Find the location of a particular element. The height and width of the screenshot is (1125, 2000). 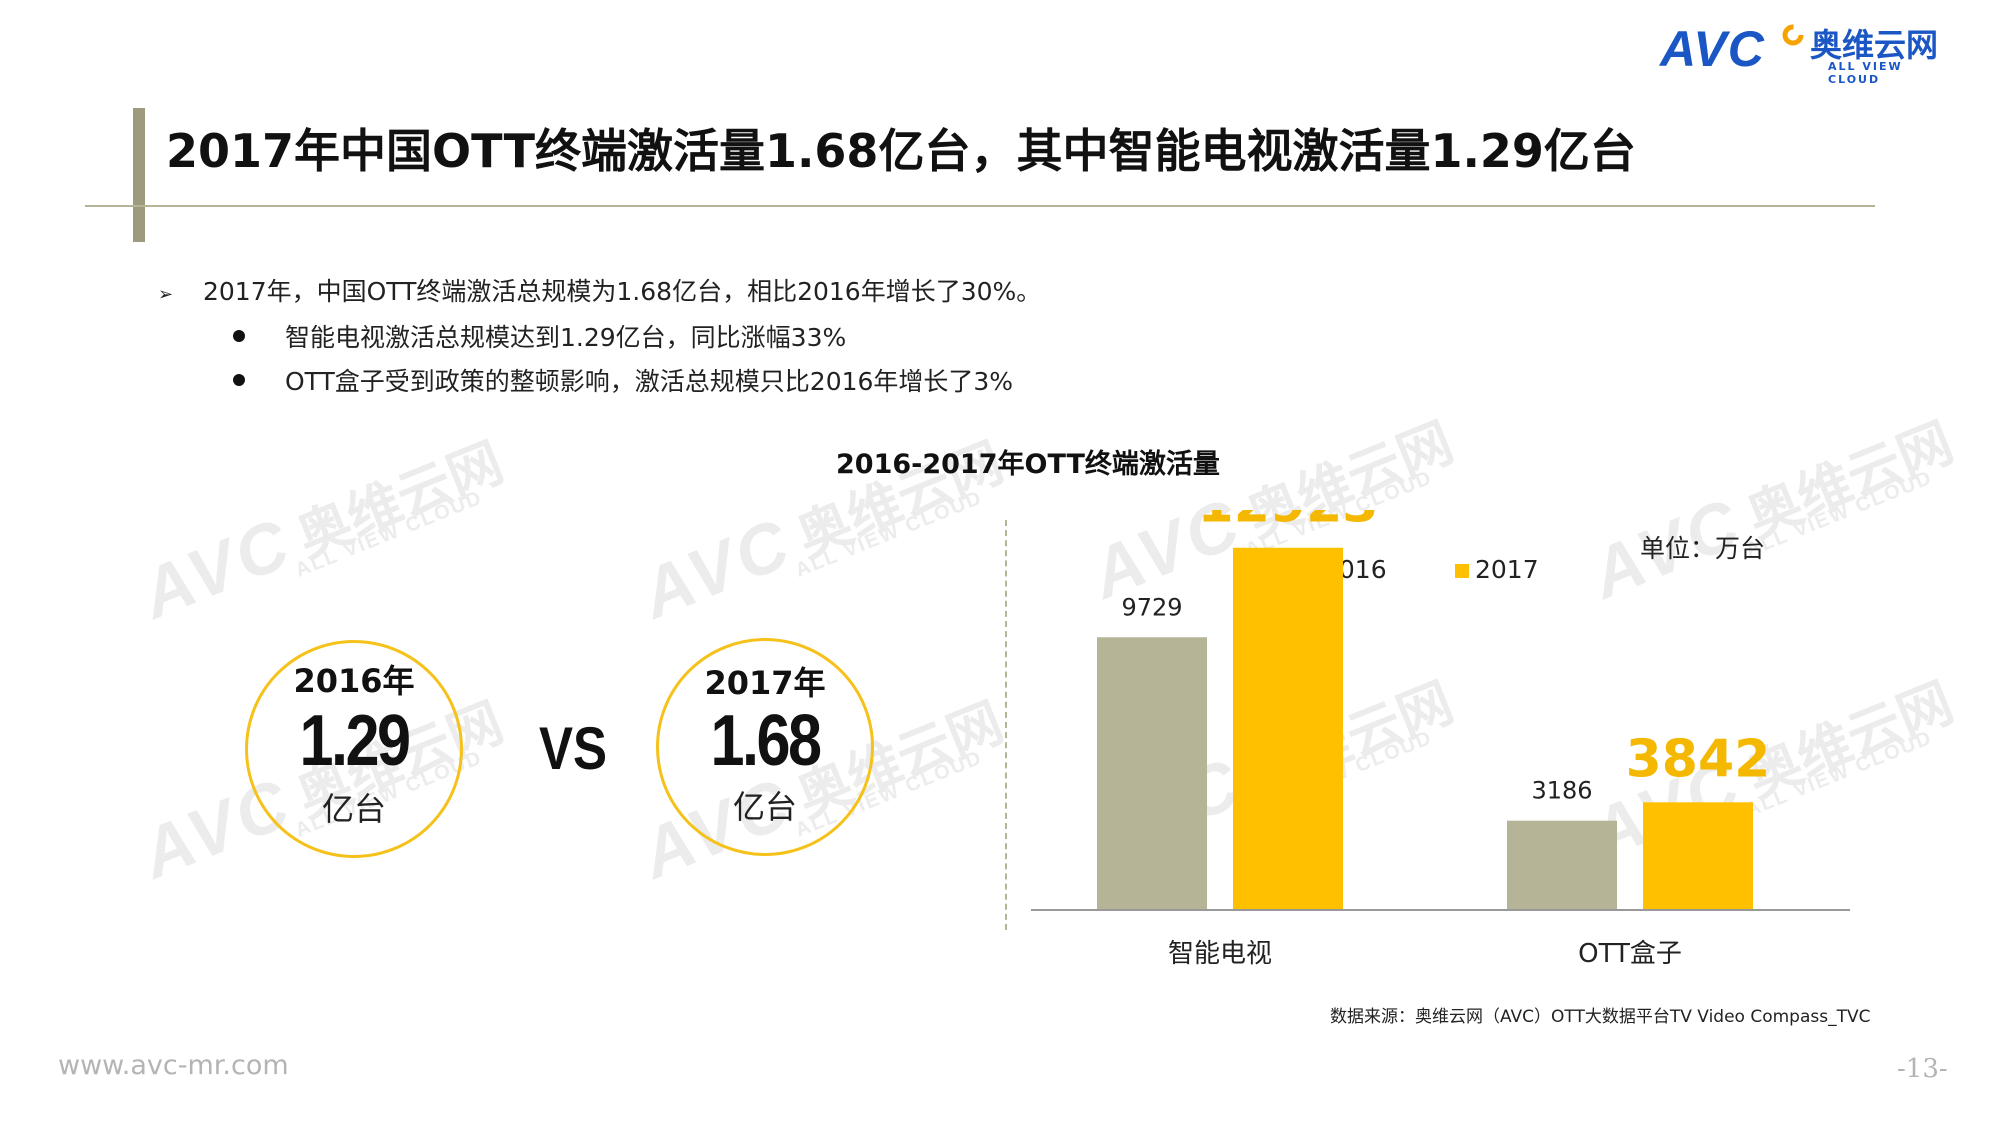

x-tick-label: OTT盒子 is located at coordinates (1630, 954).